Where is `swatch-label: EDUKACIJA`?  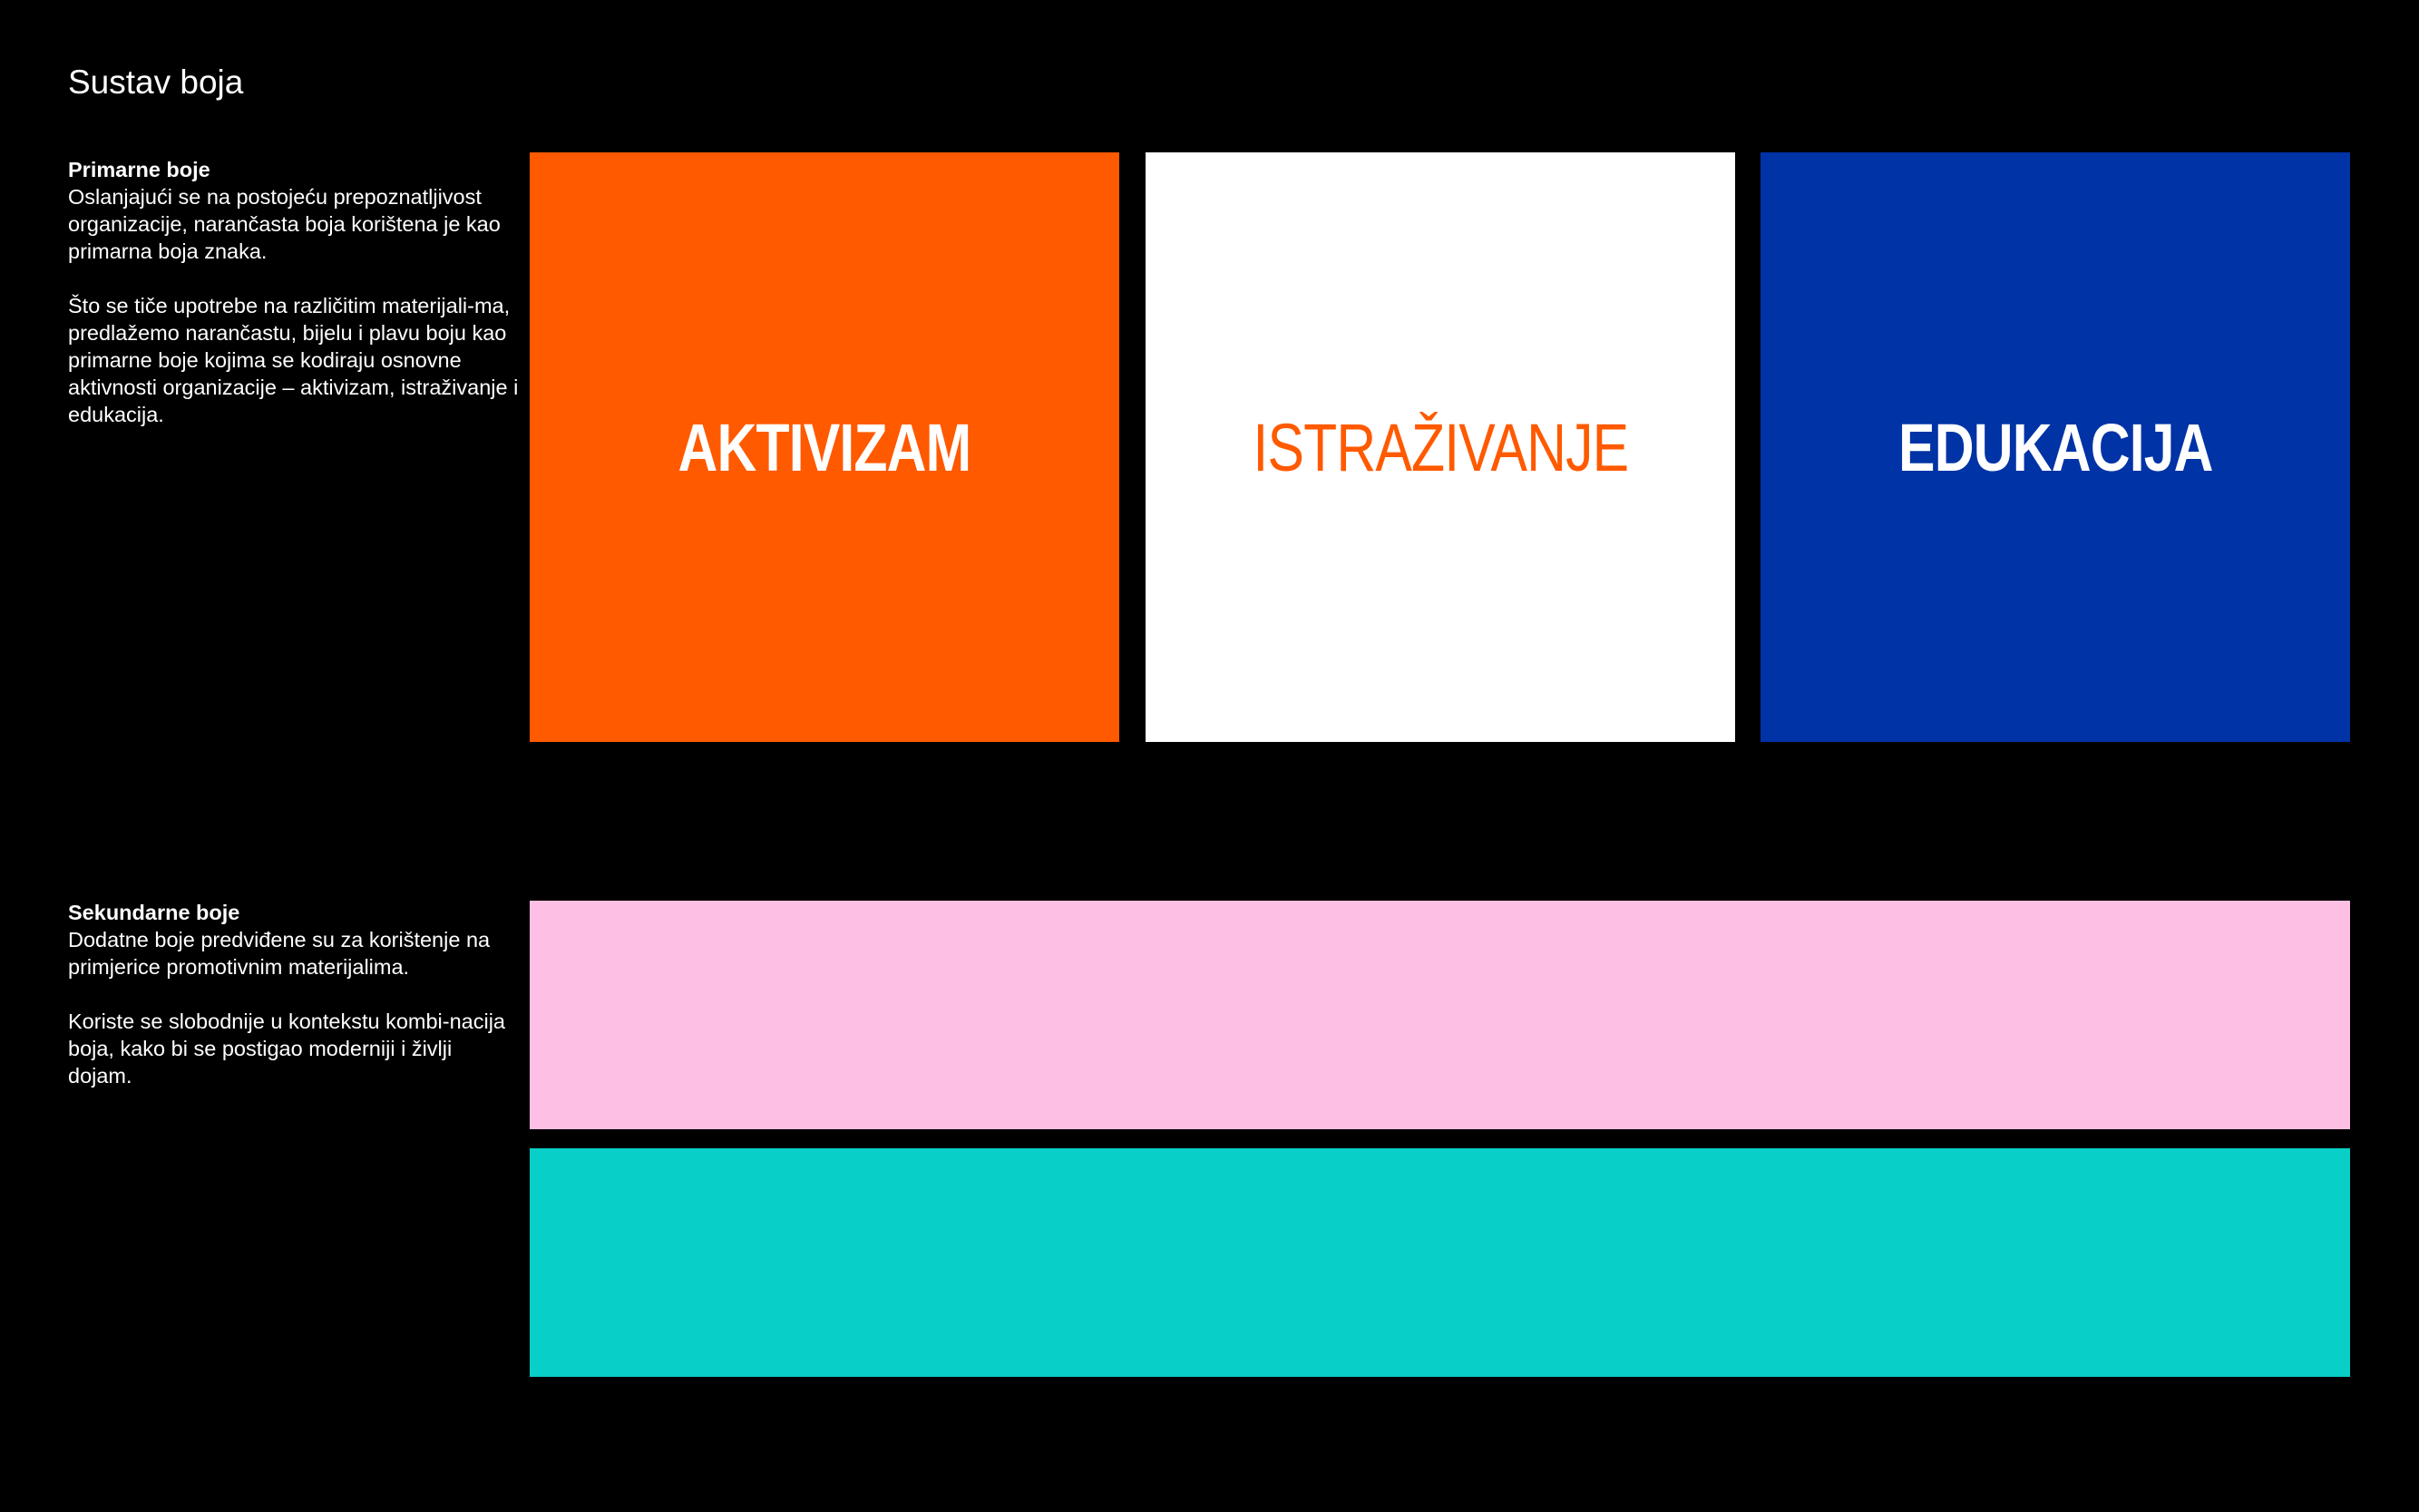
swatch-label: EDUKACIJA is located at coordinates (2055, 447).